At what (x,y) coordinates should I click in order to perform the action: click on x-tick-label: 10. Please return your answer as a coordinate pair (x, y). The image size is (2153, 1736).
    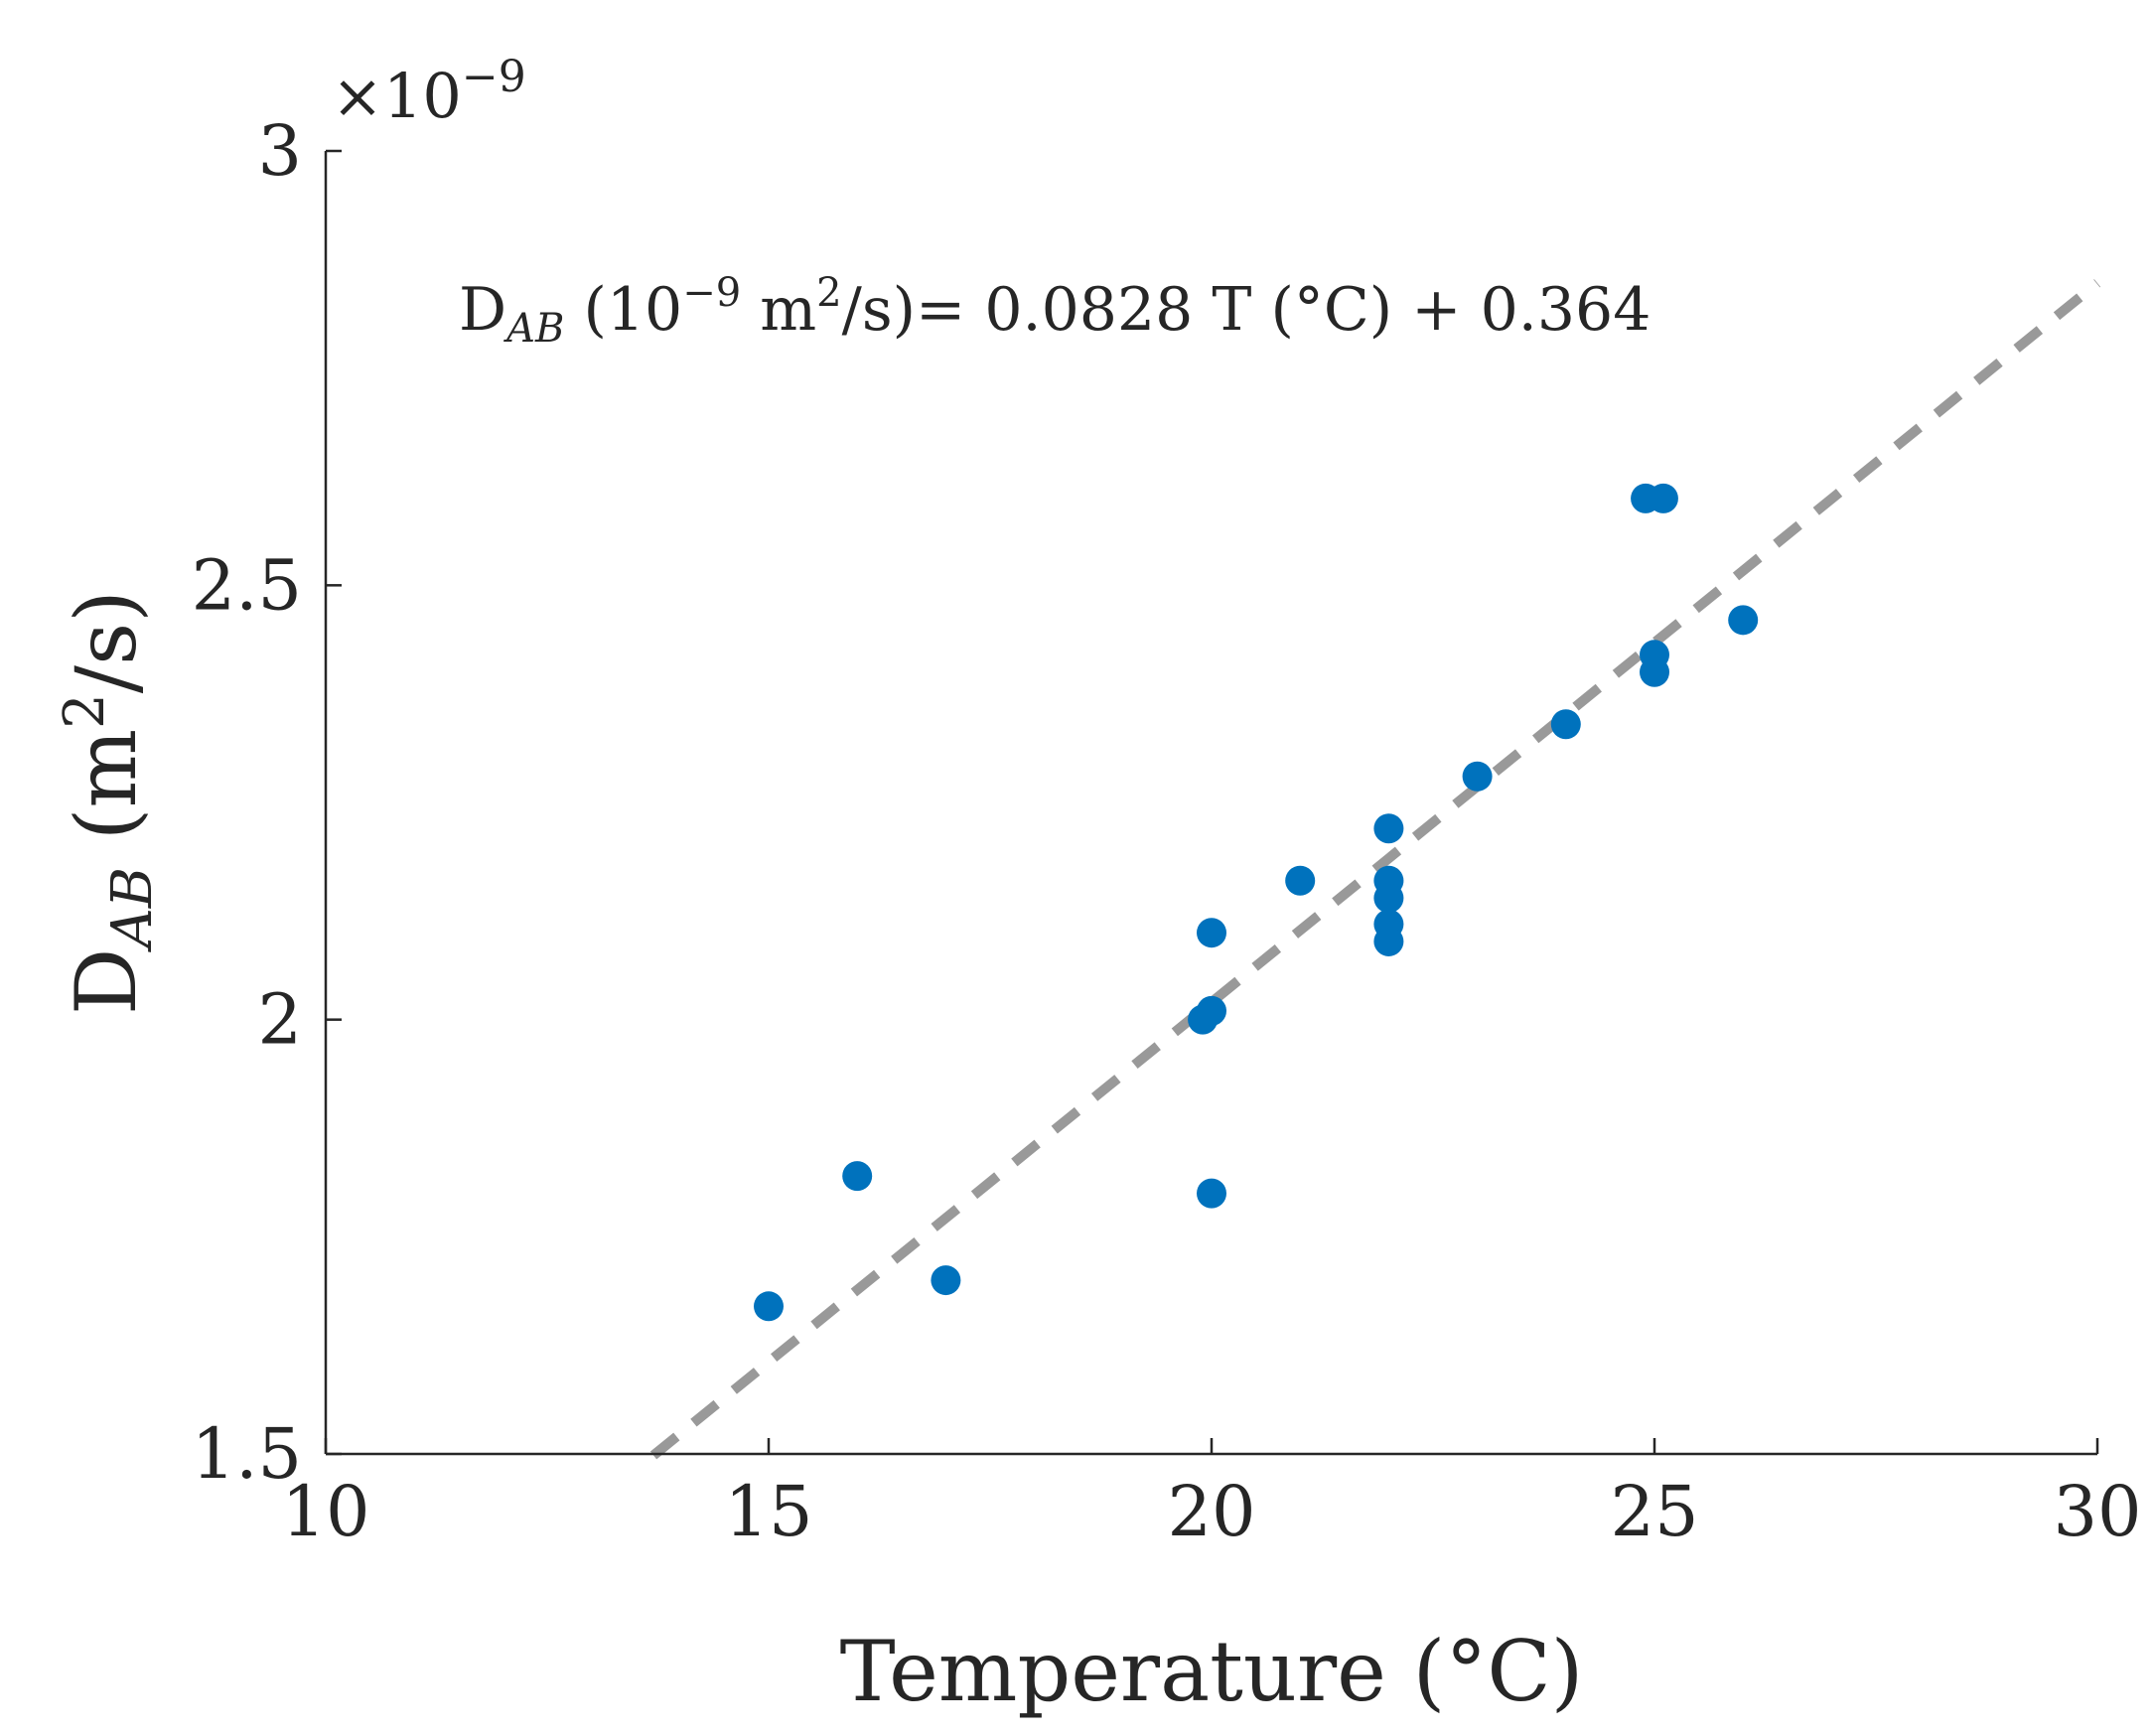
    Looking at the image, I should click on (325, 1511).